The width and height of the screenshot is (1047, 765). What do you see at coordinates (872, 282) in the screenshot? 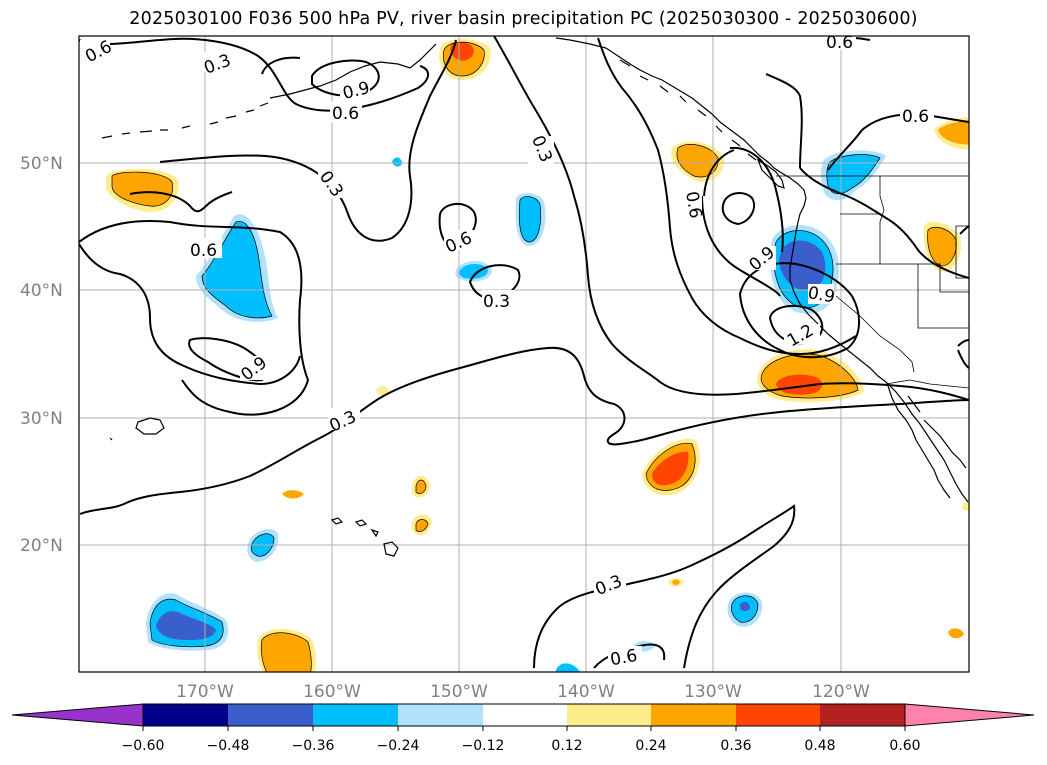
I see `political-borders` at bounding box center [872, 282].